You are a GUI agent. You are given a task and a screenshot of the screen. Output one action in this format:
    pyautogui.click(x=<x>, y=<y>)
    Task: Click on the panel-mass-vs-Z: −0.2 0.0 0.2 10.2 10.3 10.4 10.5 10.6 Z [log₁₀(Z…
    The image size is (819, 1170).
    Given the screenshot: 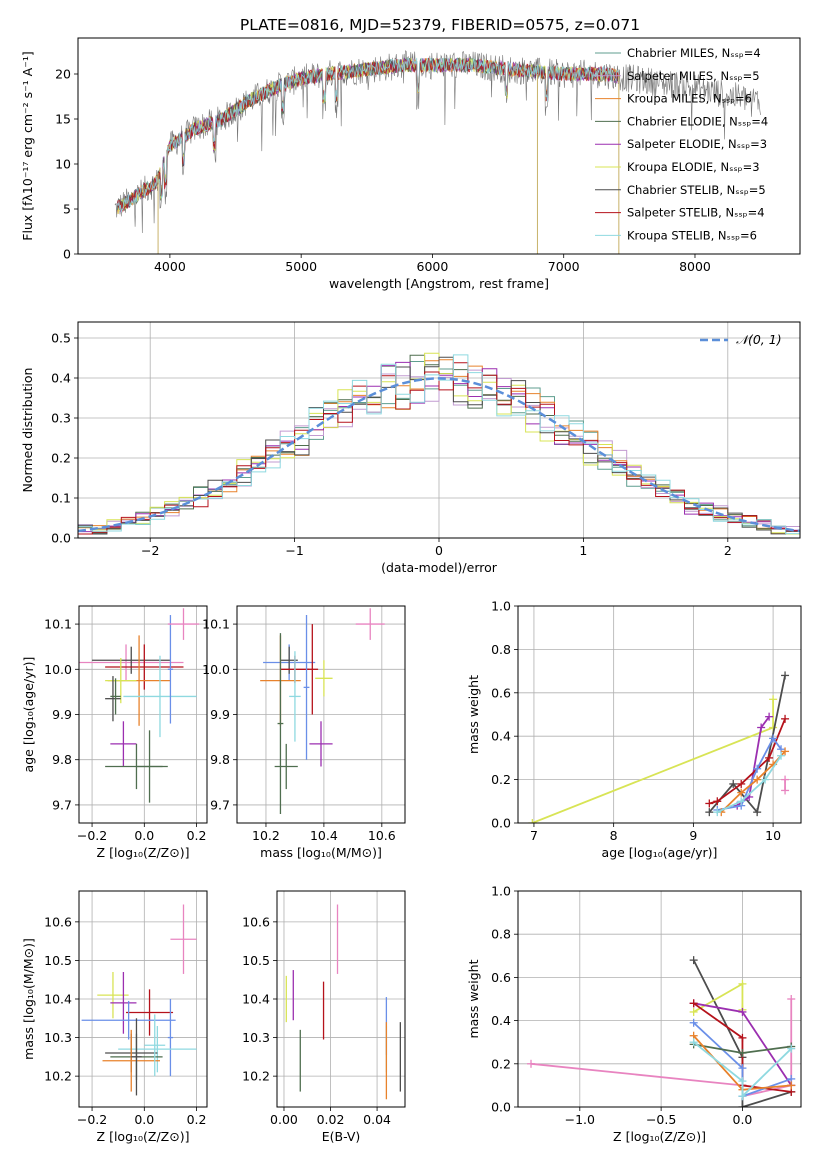 What is the action you would take?
    pyautogui.click(x=114, y=1017)
    